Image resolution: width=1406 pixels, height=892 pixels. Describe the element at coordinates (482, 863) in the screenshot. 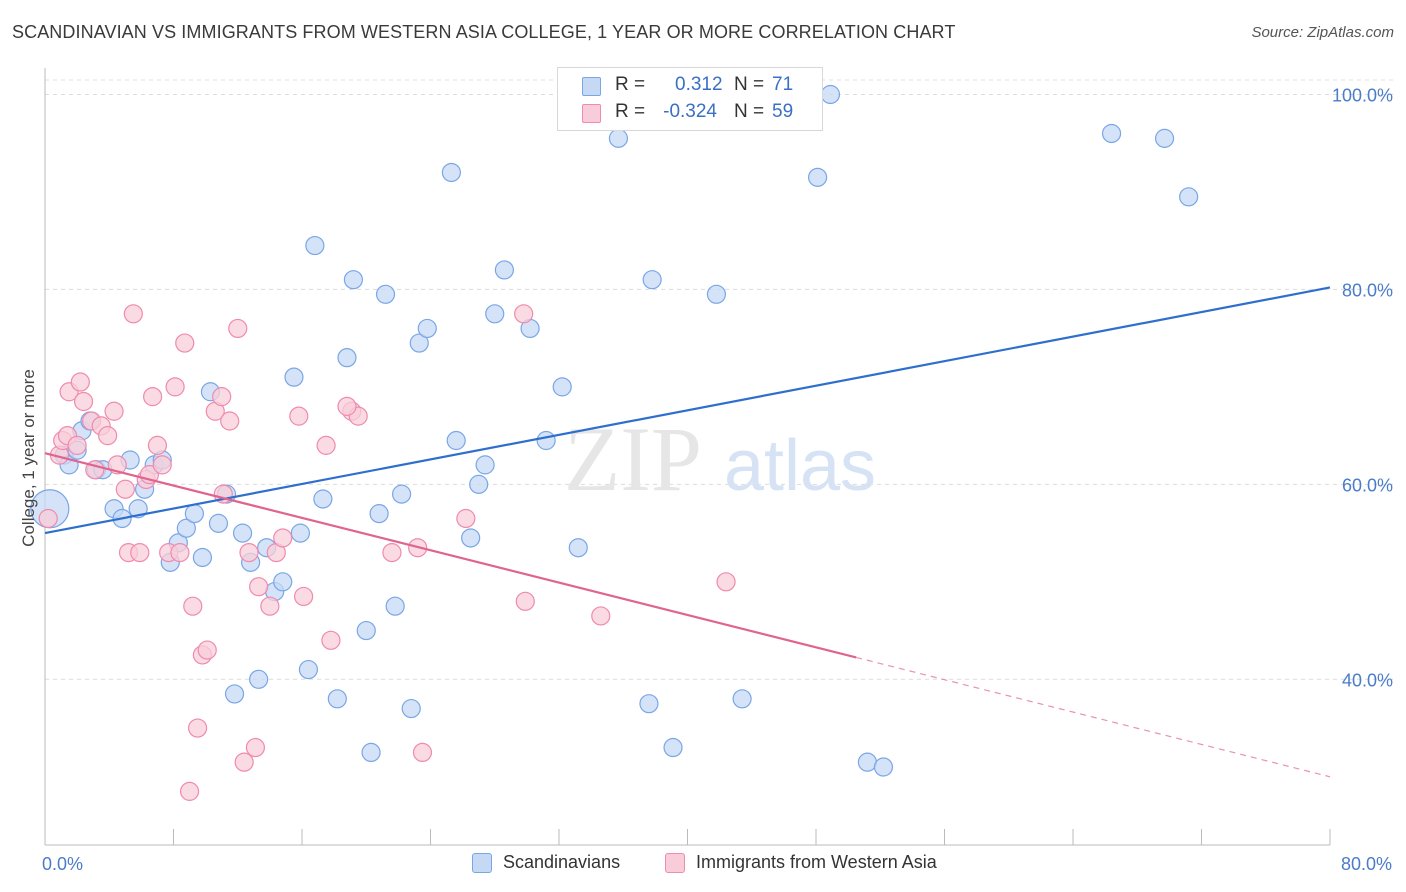

I see `bottom-legend-swatch-blue` at that location.